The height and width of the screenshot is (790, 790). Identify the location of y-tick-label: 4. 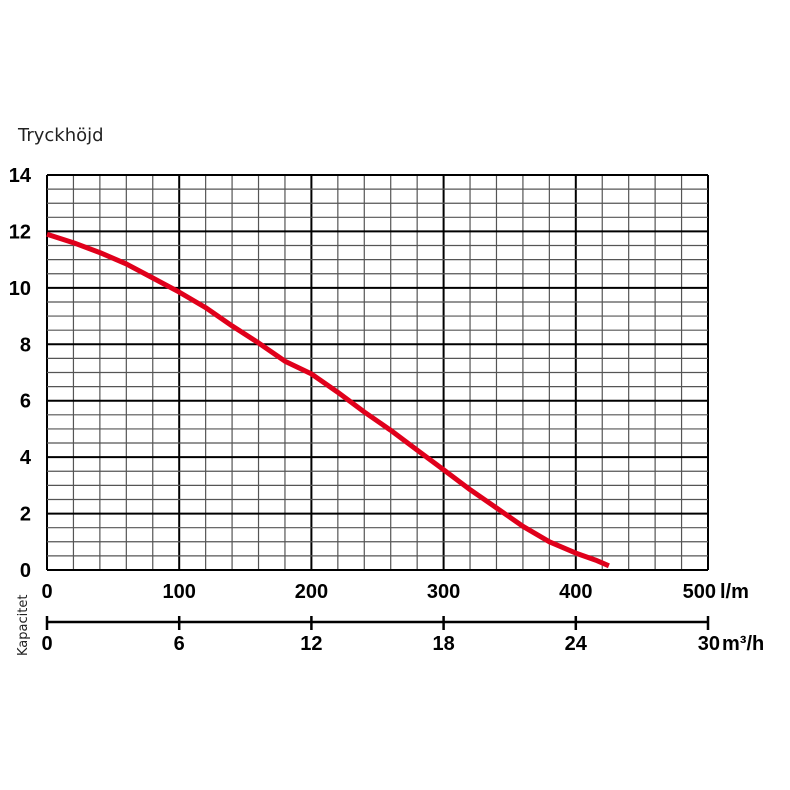
(26, 458).